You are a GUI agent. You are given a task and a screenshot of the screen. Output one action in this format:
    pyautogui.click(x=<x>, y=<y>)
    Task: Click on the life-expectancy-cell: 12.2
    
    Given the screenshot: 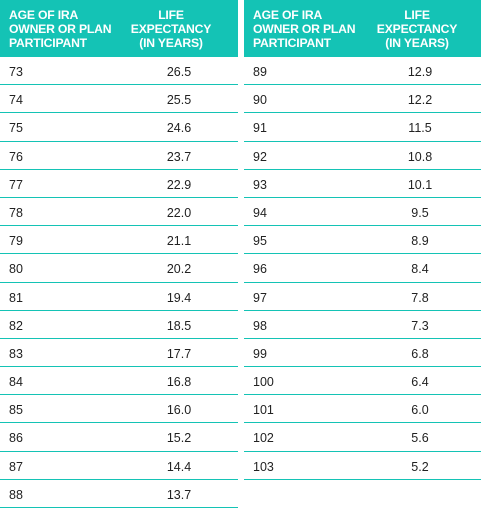 What is the action you would take?
    pyautogui.click(x=420, y=100)
    